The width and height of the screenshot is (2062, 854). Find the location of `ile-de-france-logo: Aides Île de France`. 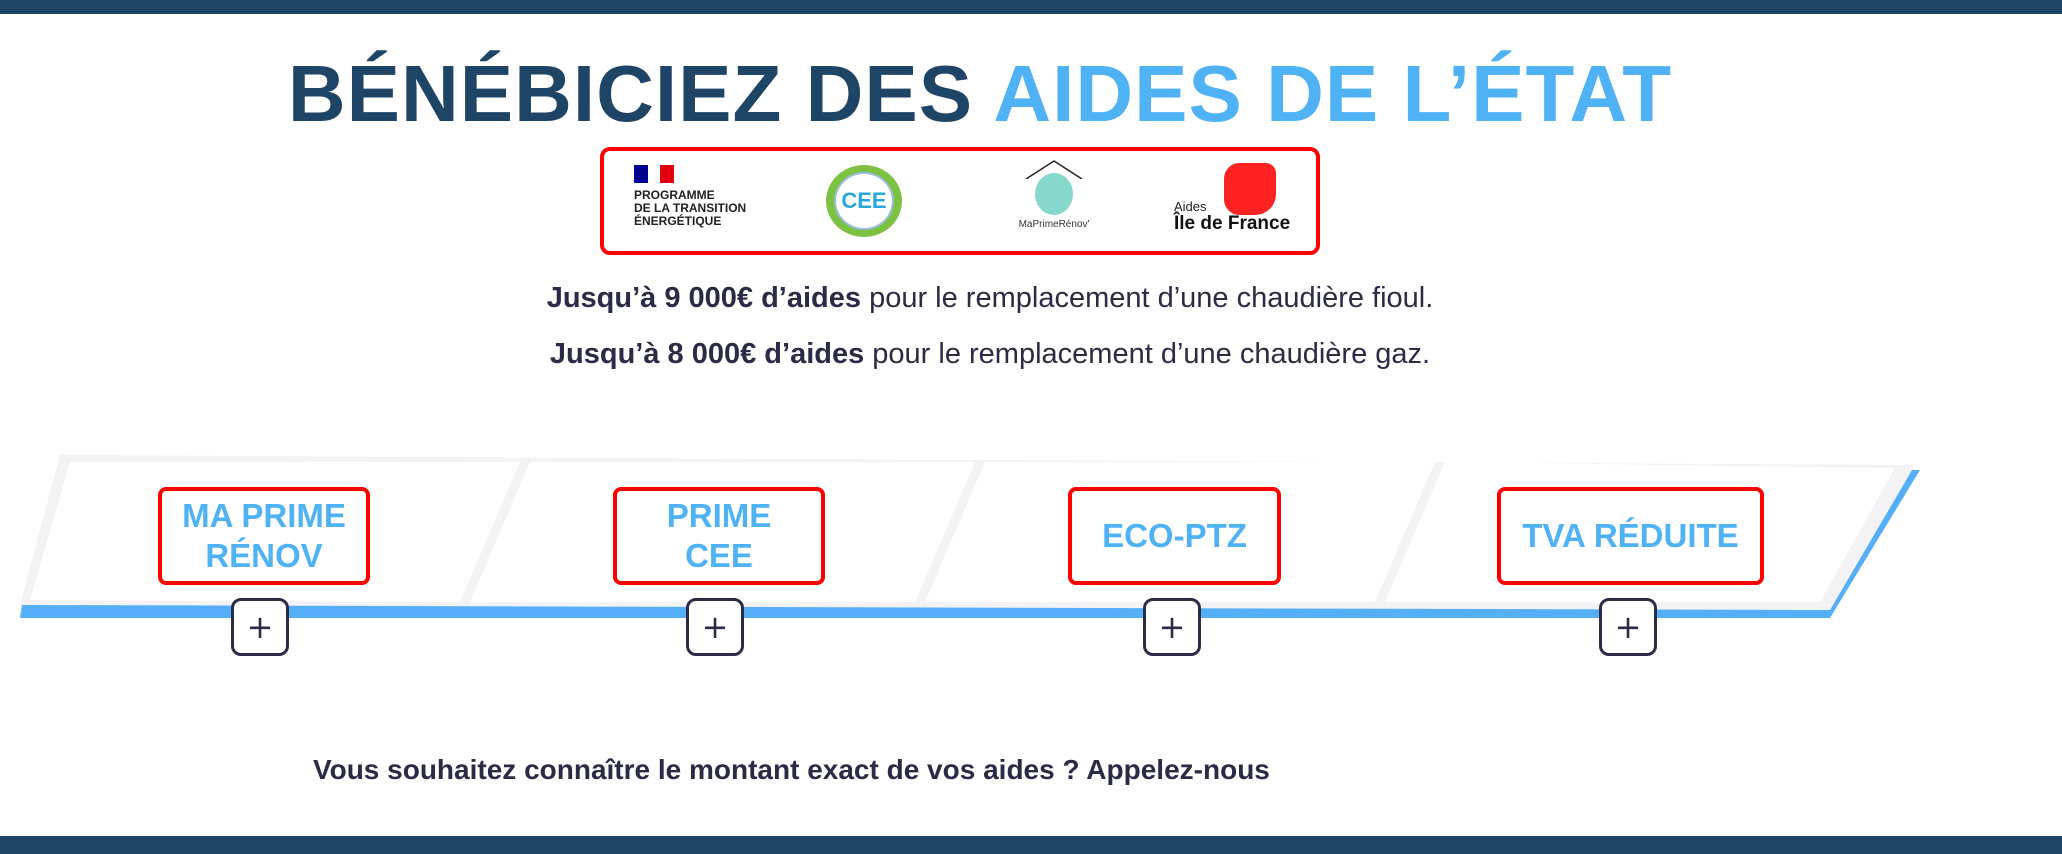

ile-de-france-logo: Aides Île de France is located at coordinates (1229, 201).